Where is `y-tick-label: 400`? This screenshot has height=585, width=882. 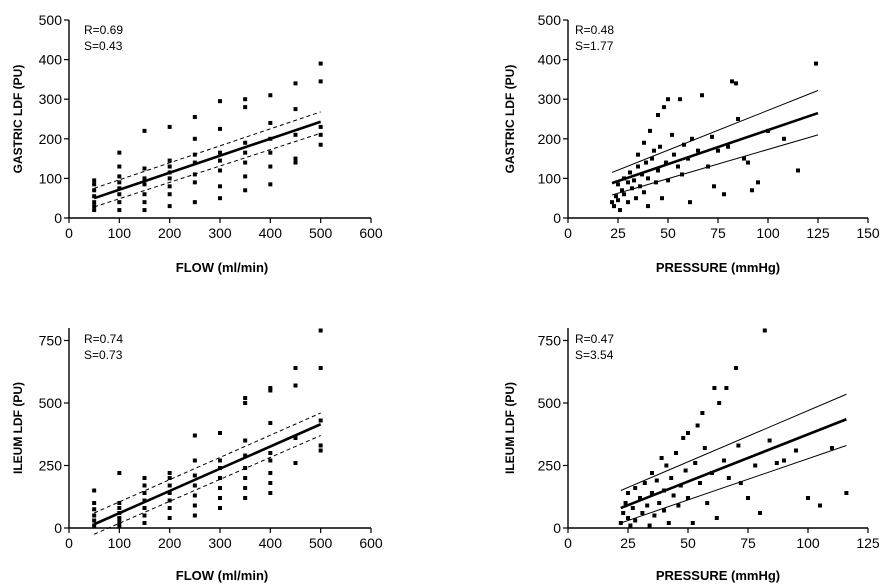
y-tick-label: 400 is located at coordinates (51, 60).